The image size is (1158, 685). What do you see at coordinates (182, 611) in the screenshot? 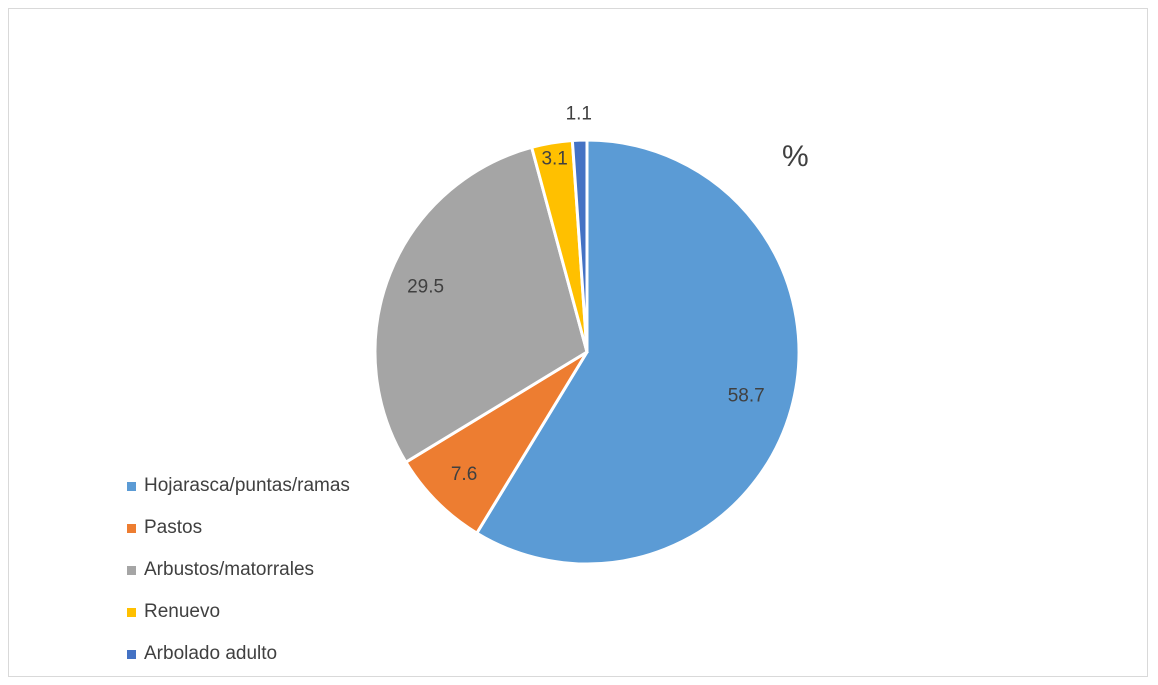
I see `legend-label: Renuevo` at bounding box center [182, 611].